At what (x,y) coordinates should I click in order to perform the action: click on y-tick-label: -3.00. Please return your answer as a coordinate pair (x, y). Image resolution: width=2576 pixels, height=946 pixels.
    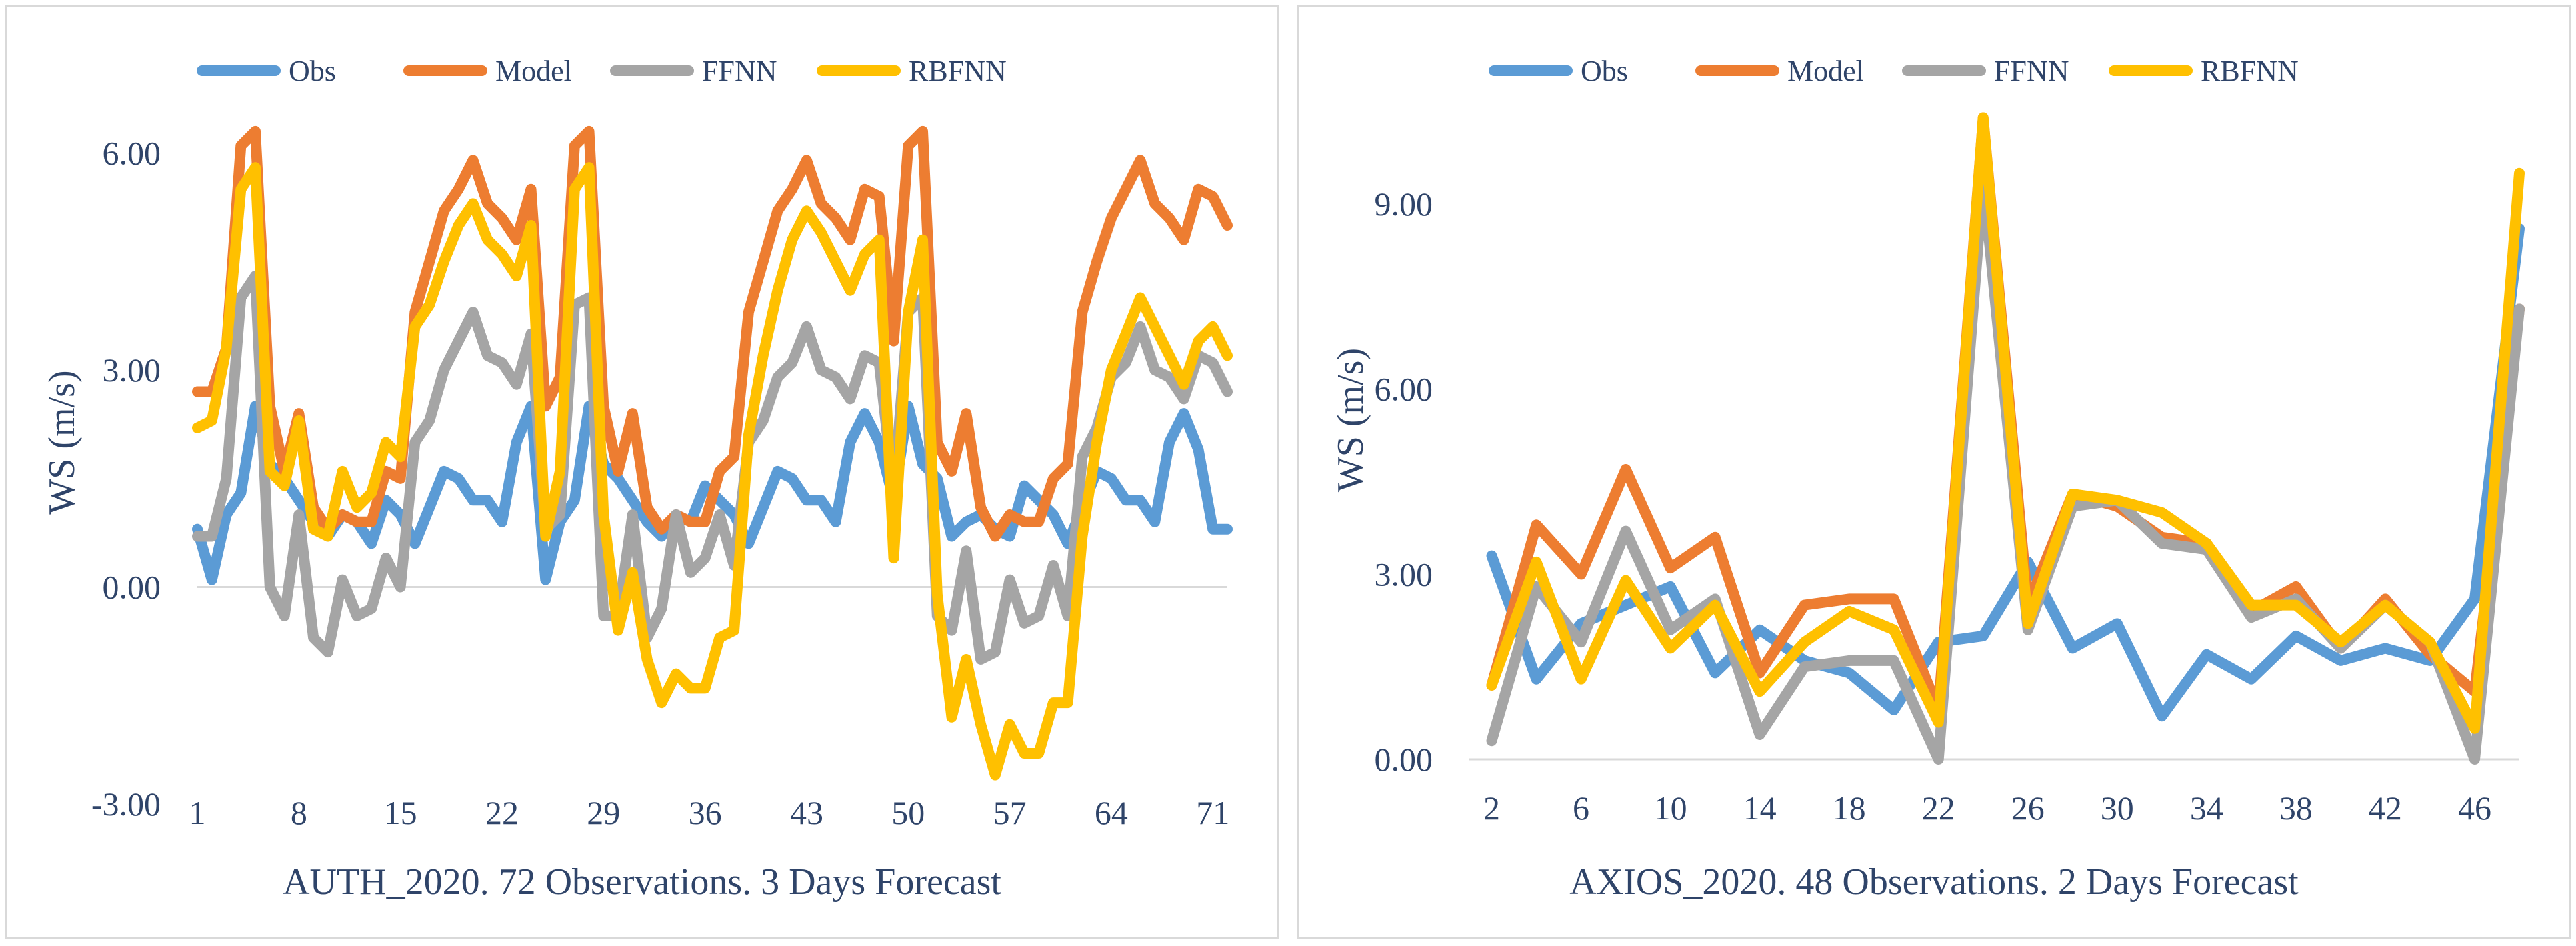
    Looking at the image, I should click on (126, 804).